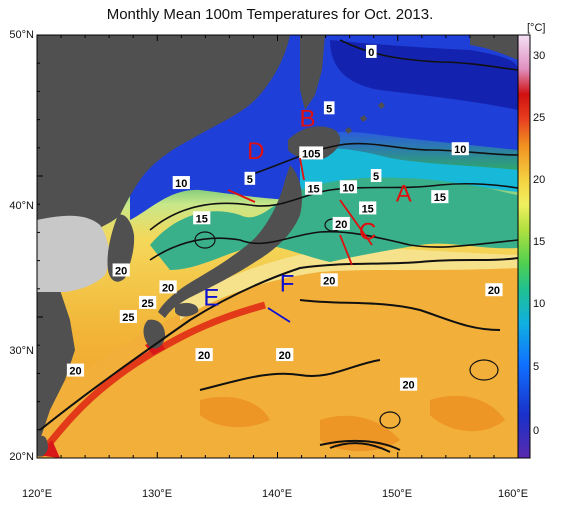 This screenshot has width=575, height=505. I want to click on no-data-korea, so click(73, 253).